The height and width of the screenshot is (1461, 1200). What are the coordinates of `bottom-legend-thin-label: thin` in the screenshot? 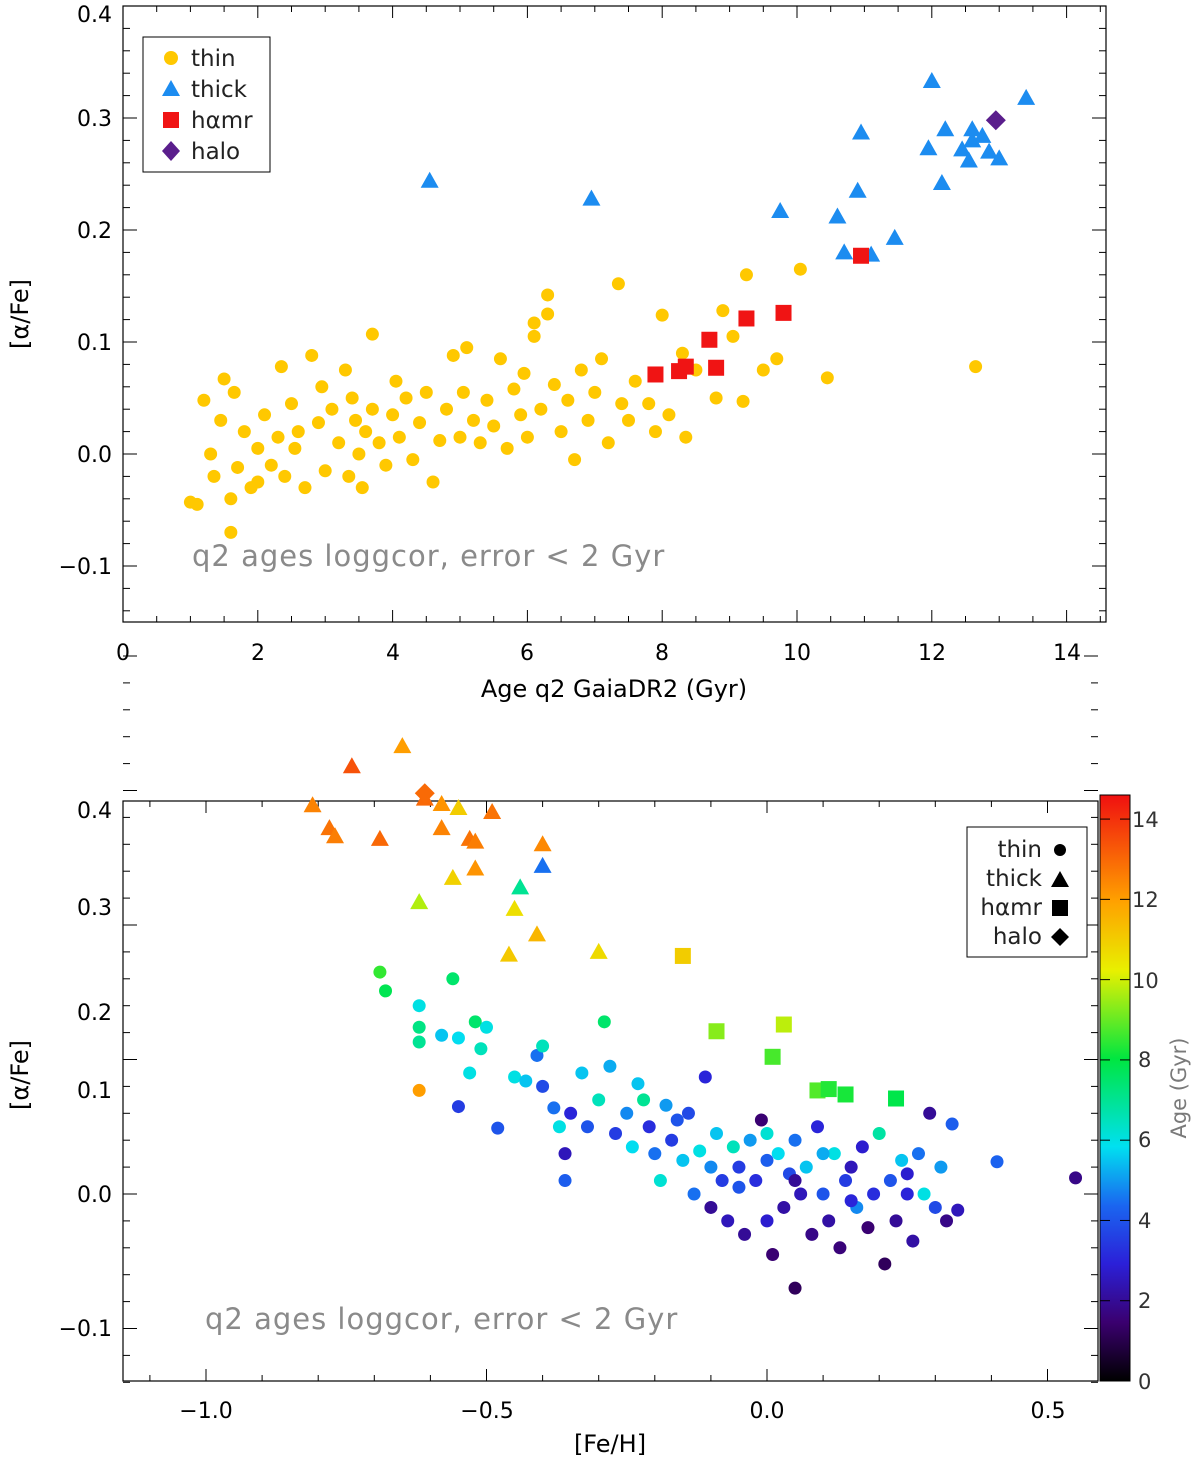 It's located at (1019, 850).